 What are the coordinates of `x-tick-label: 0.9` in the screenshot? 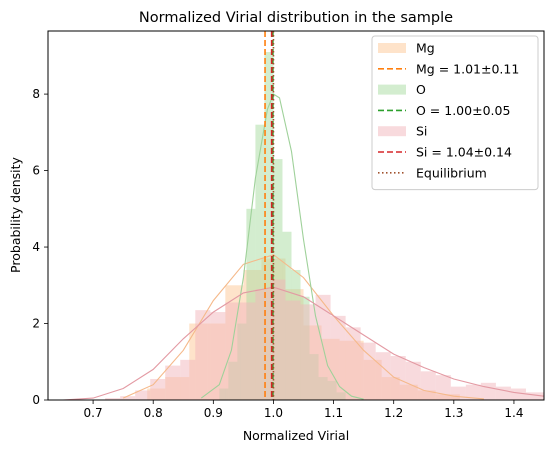 It's located at (213, 413).